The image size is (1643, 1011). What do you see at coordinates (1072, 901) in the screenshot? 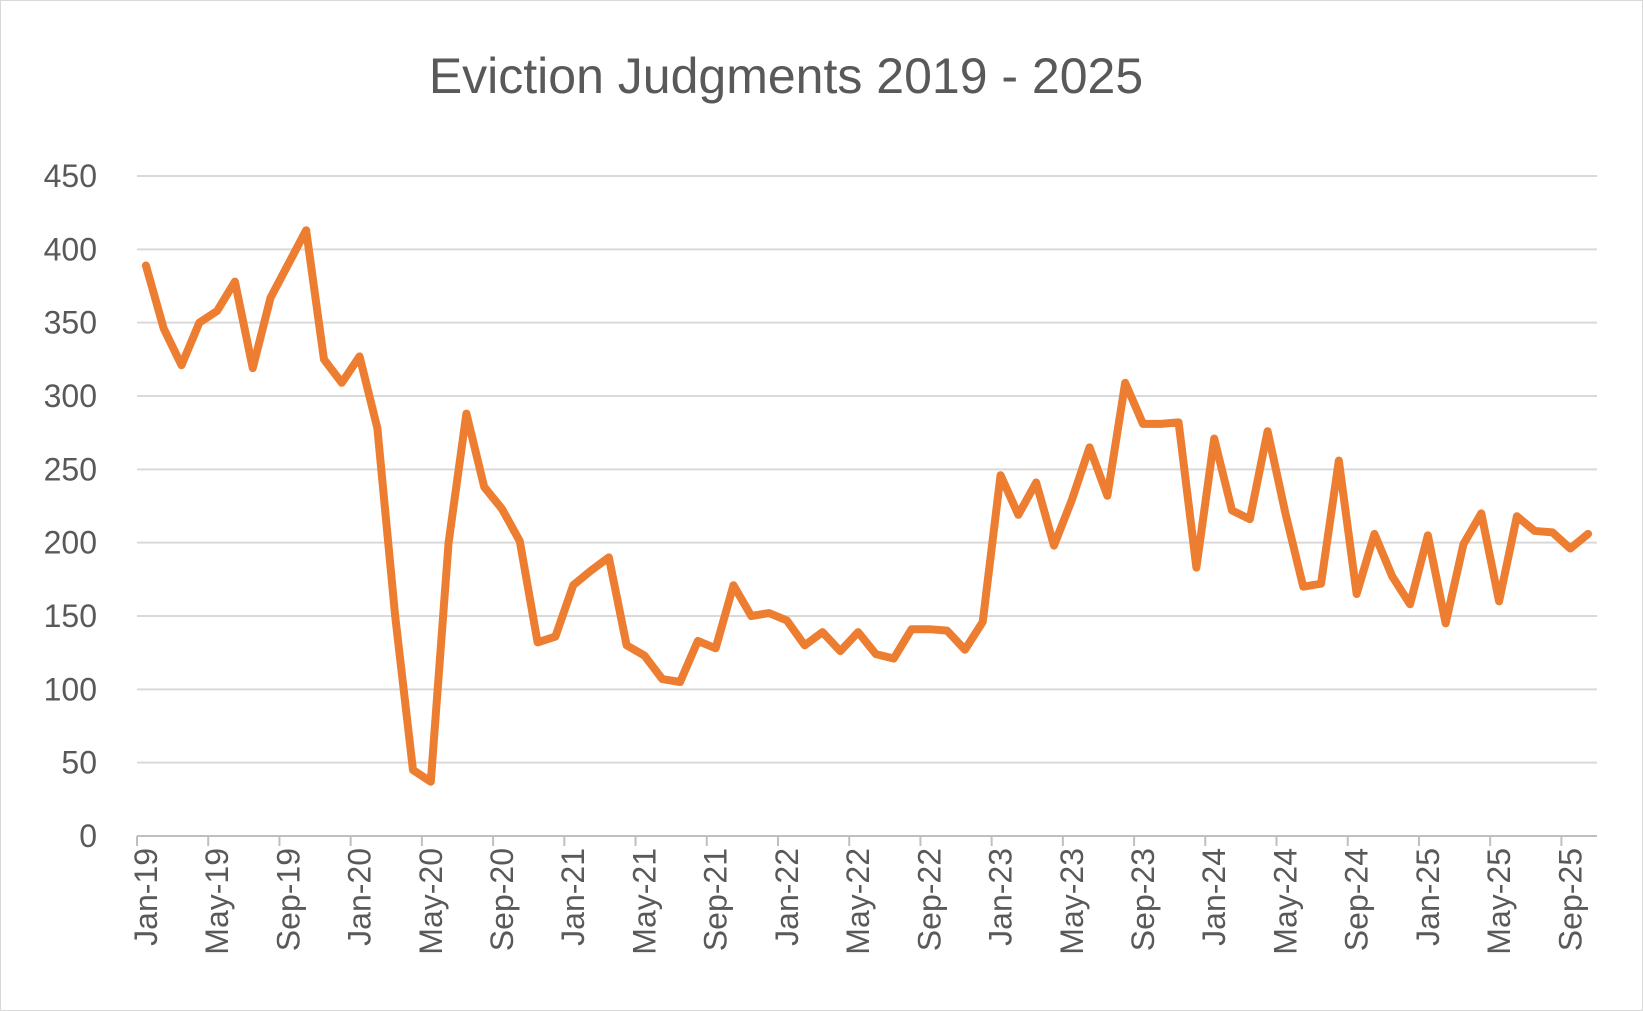
I see `x-tick-label-May-23: May-23` at bounding box center [1072, 901].